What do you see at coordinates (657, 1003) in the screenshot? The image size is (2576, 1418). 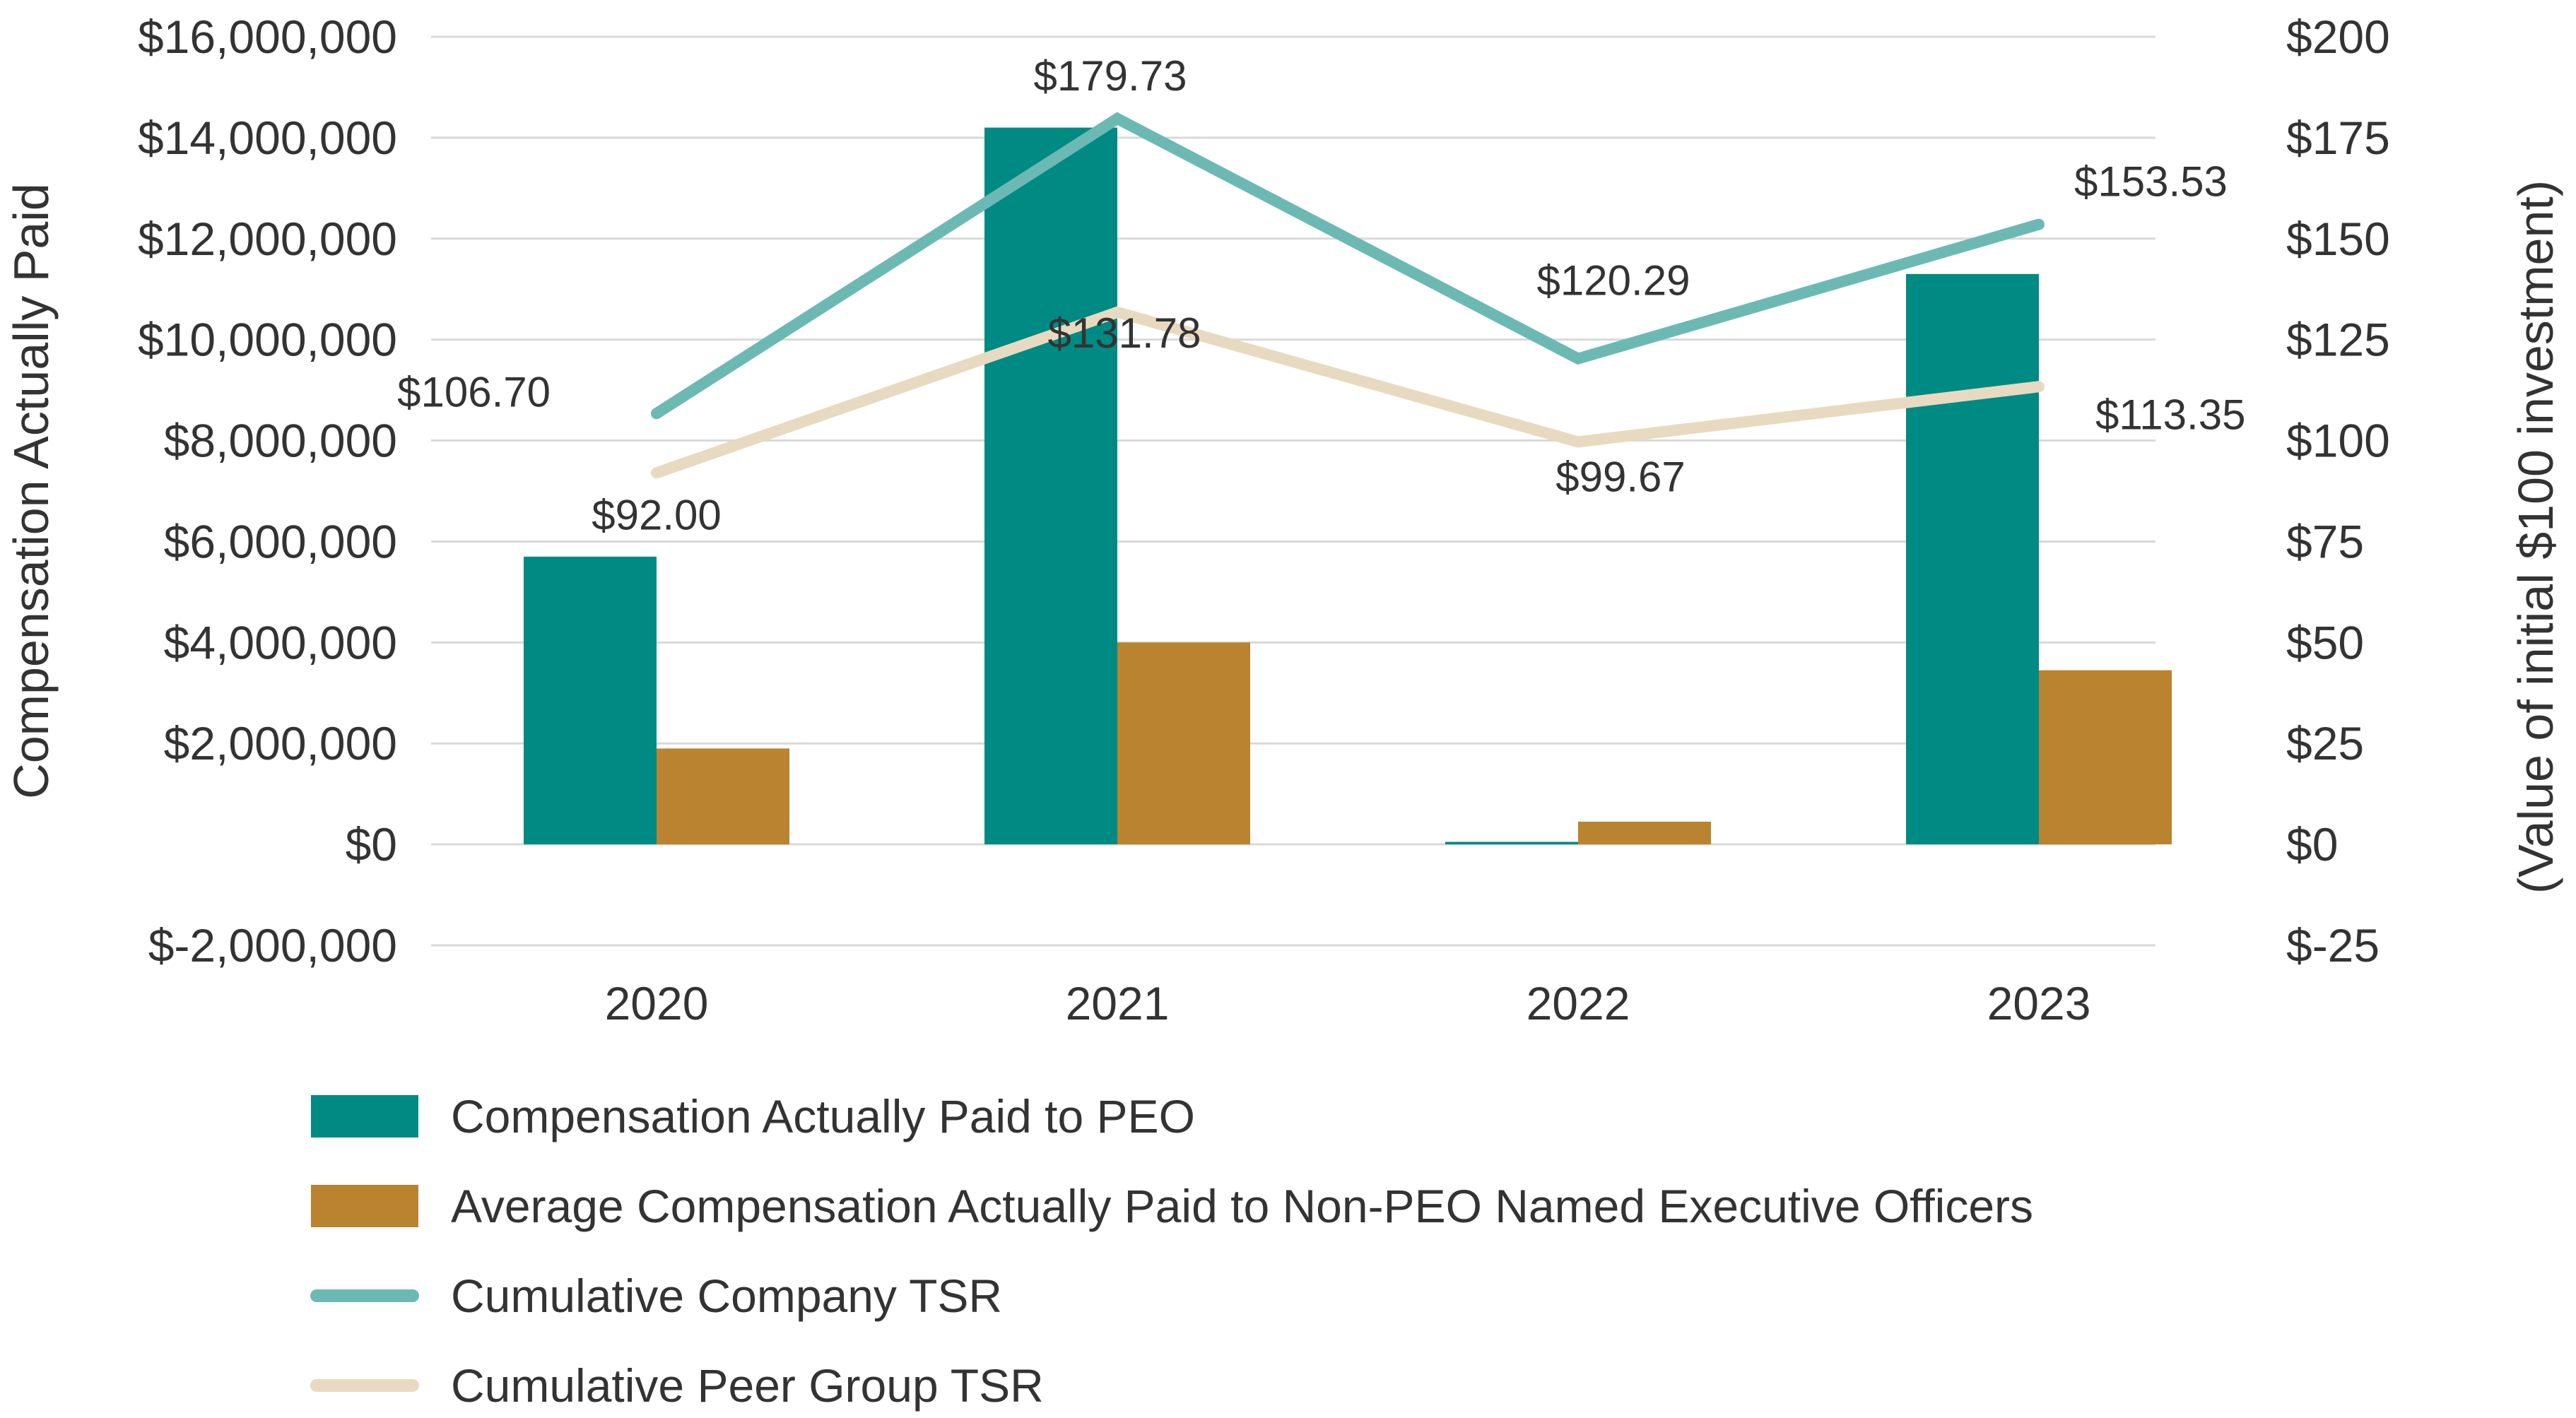 I see `x-tick-label: 2020` at bounding box center [657, 1003].